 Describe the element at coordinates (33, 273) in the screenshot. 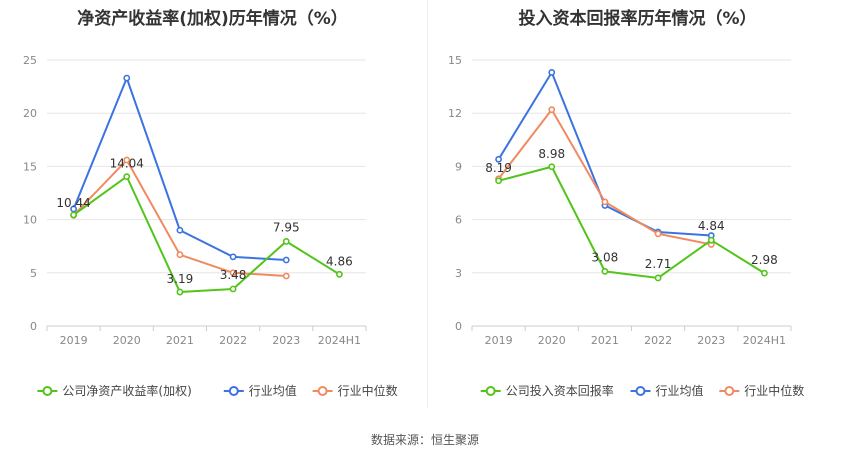

I see `y-tick-label: 5` at that location.